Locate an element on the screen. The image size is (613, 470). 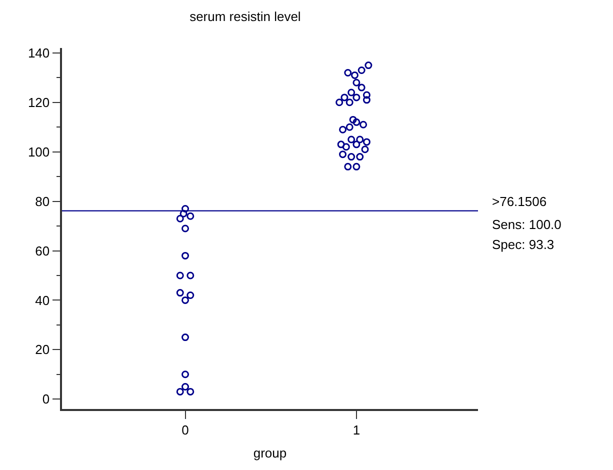
x-tick-label: 1 is located at coordinates (356, 430).